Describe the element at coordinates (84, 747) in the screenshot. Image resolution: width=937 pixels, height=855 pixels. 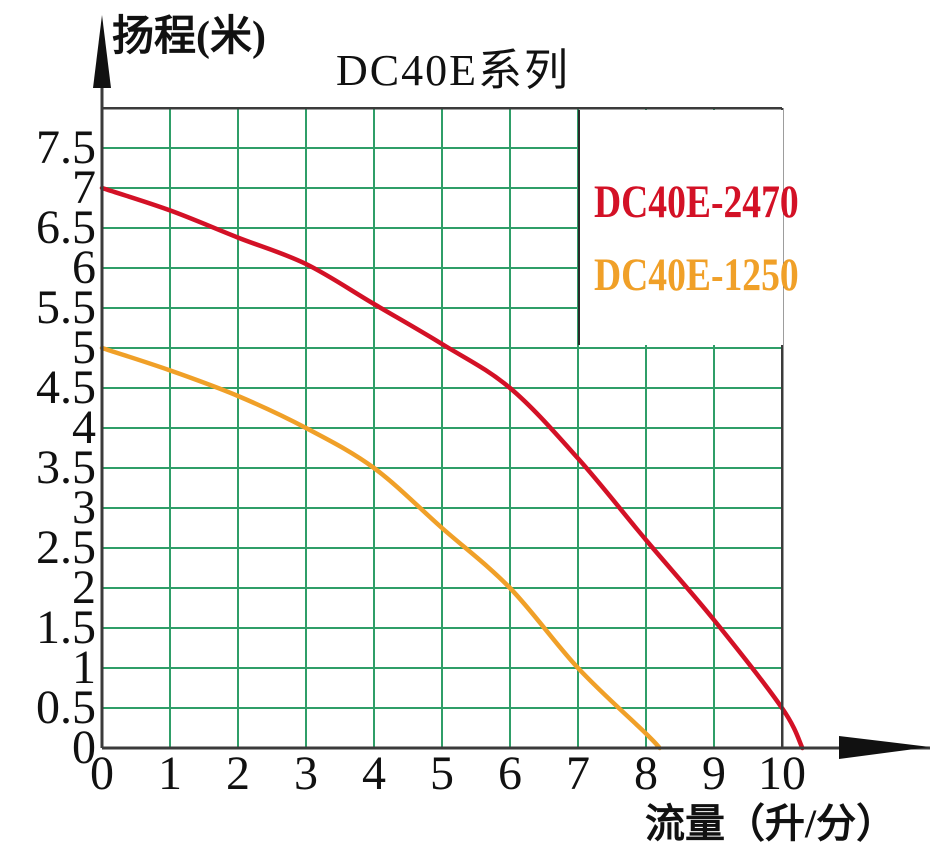
I see `y-tick-label: 0` at that location.